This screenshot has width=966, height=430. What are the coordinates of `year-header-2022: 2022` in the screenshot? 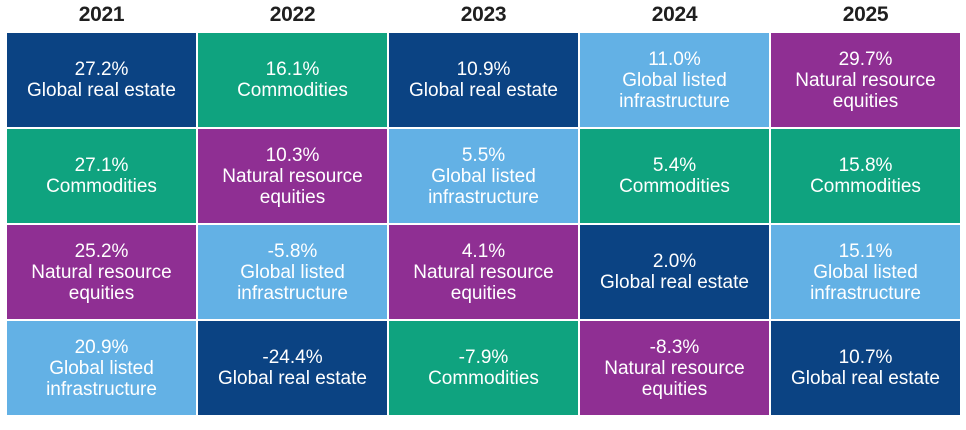 It's located at (292, 14).